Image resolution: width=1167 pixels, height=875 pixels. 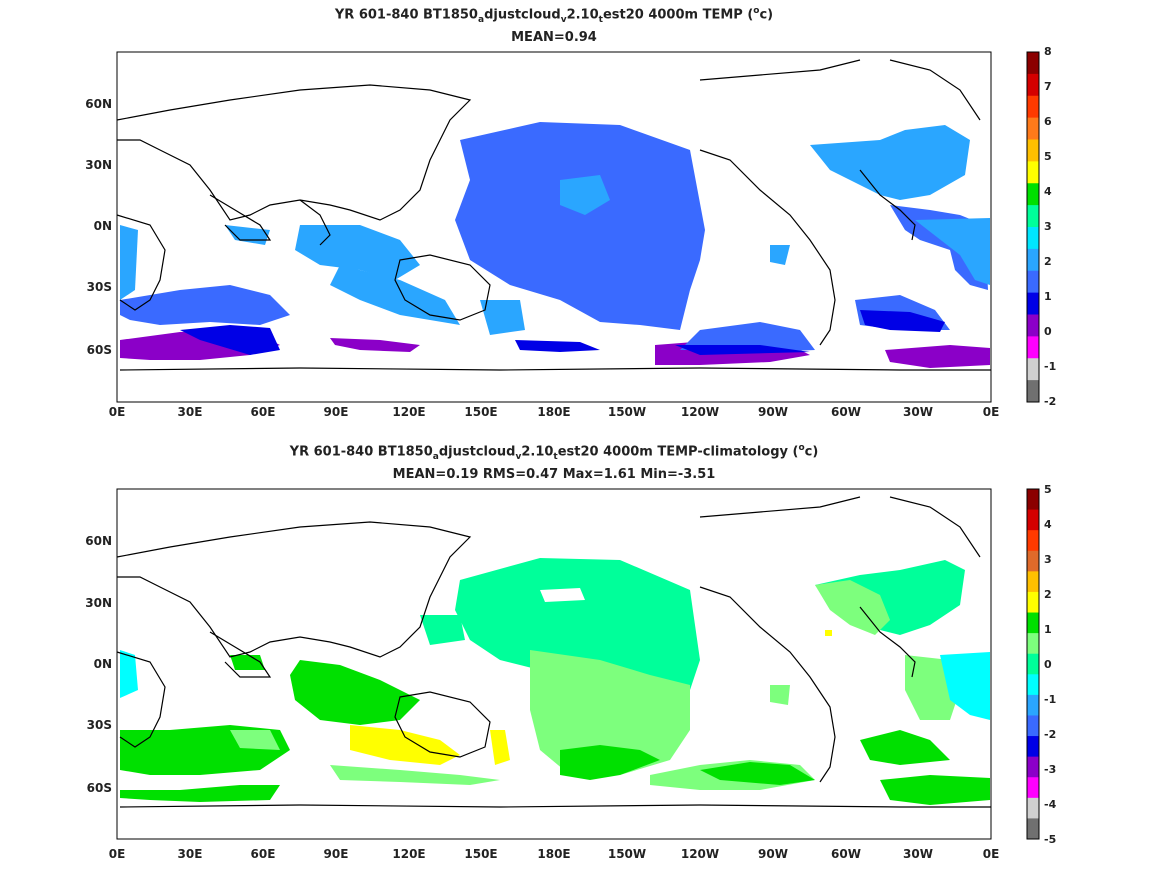 What do you see at coordinates (846, 412) in the screenshot?
I see `top-lon-tick-label: 60W` at bounding box center [846, 412].